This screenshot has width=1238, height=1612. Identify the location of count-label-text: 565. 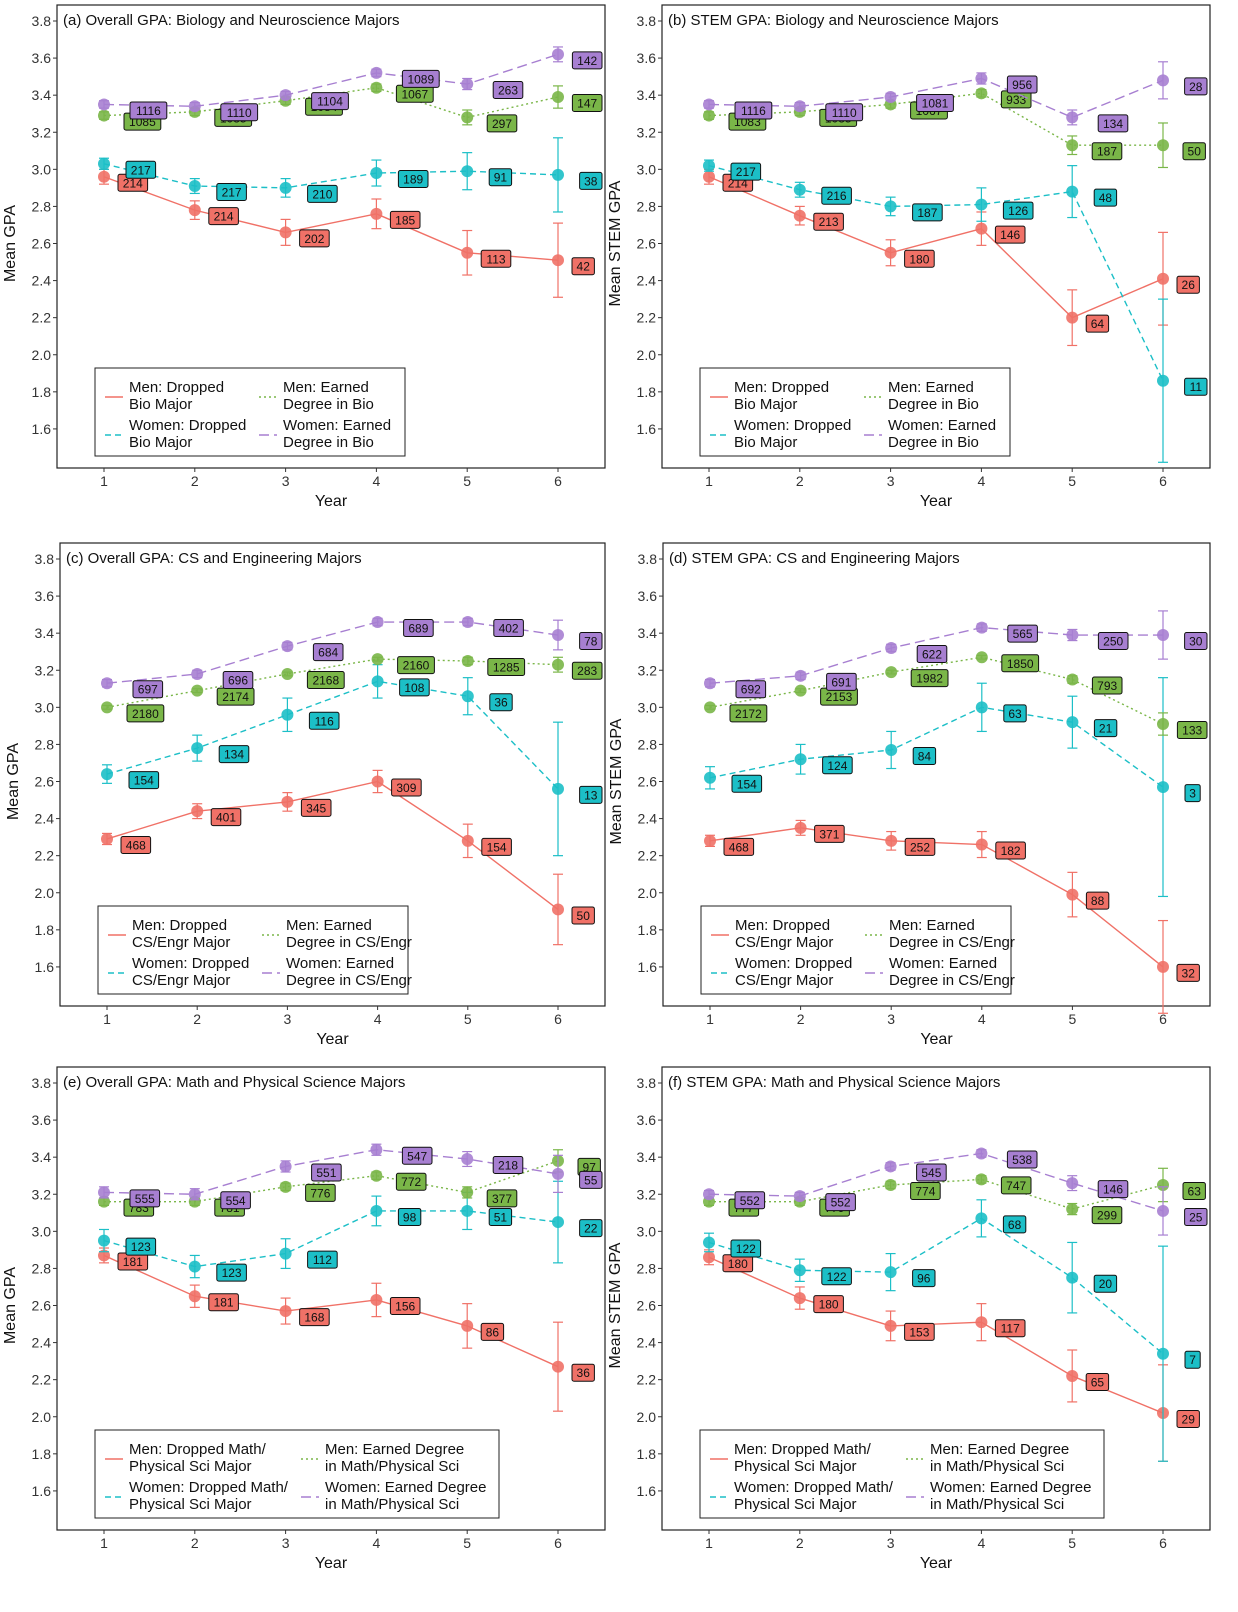
(1023, 634).